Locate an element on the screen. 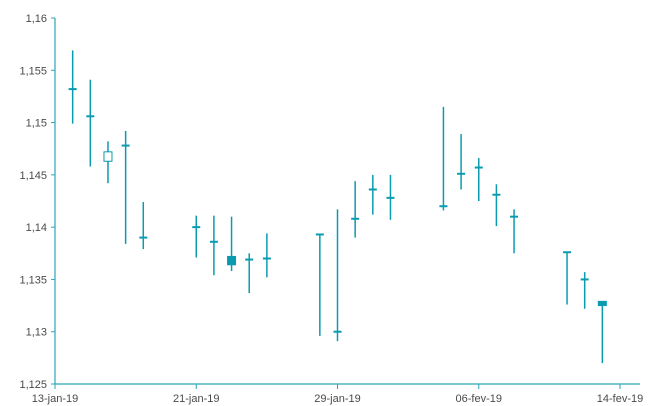 The width and height of the screenshot is (658, 406). x-tick-label: 29-jan-19 is located at coordinates (337, 399).